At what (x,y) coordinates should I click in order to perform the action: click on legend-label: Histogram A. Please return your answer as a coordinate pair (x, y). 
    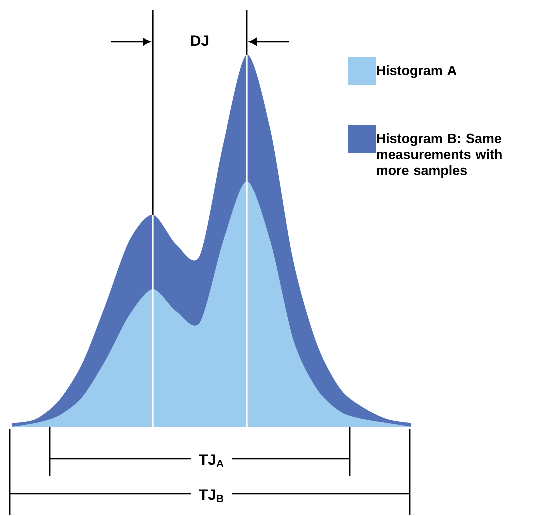
    Looking at the image, I should click on (417, 72).